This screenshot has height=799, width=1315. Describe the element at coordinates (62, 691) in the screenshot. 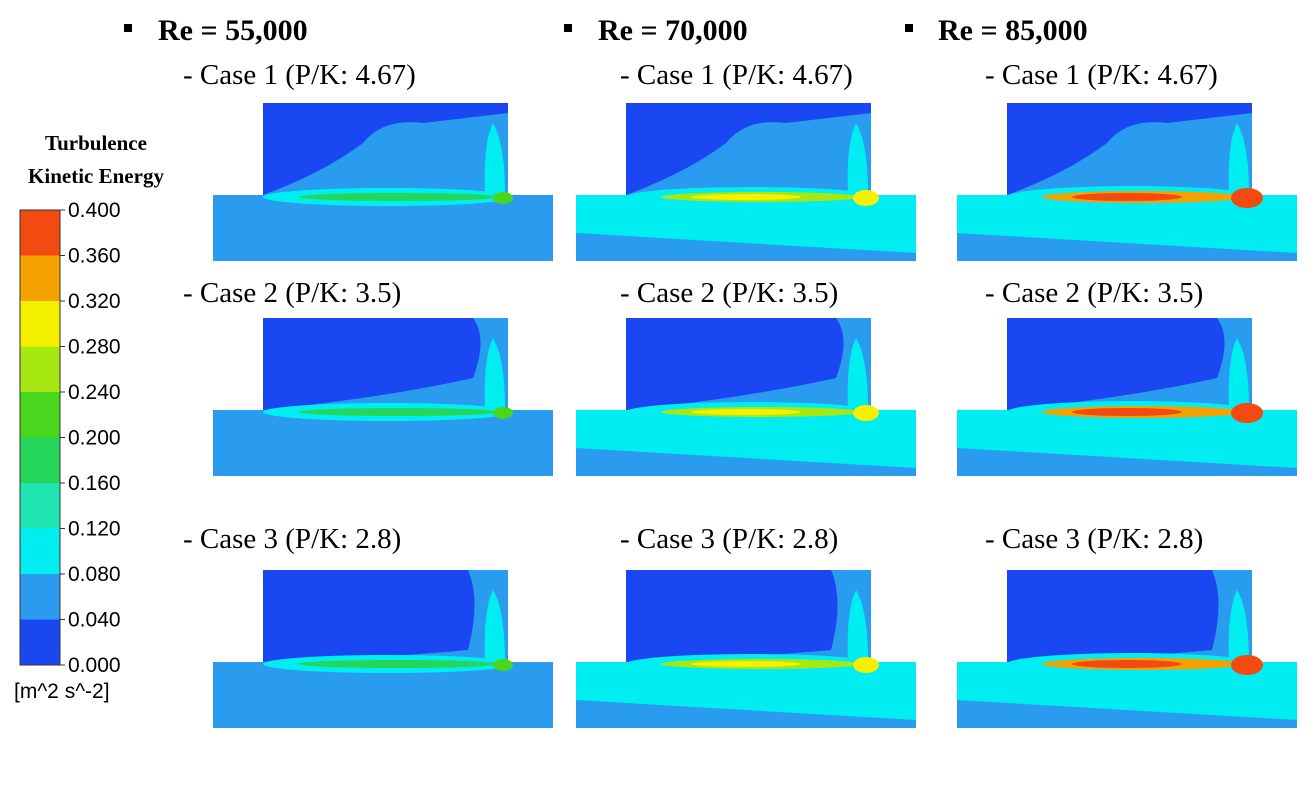

I see `legend-unit: [m^2 s^-2]` at that location.